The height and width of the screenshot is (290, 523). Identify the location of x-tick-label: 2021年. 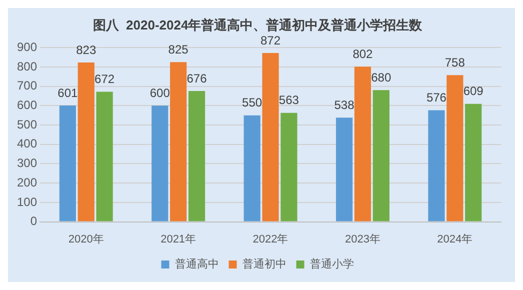
(178, 239).